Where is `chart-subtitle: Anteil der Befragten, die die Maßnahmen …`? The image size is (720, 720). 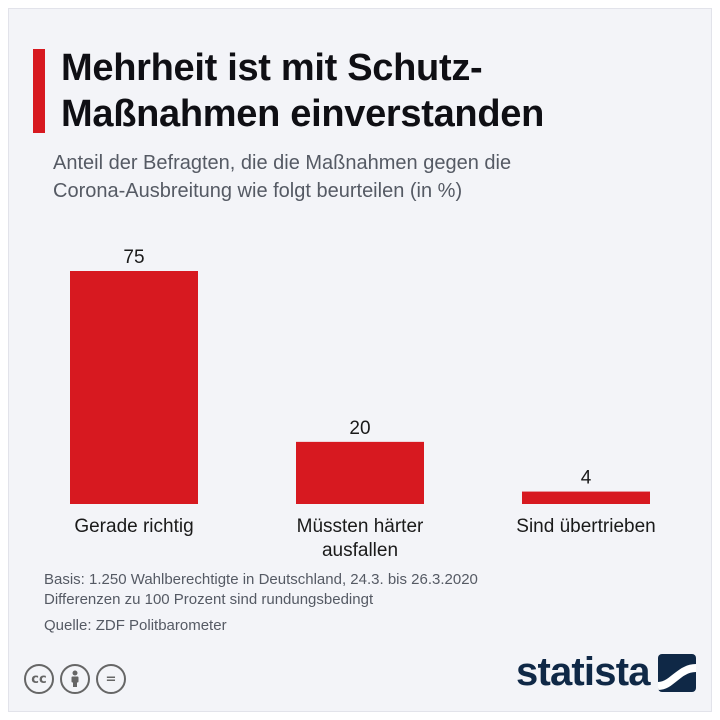 chart-subtitle: Anteil der Befragten, die die Maßnahmen … is located at coordinates (373, 177).